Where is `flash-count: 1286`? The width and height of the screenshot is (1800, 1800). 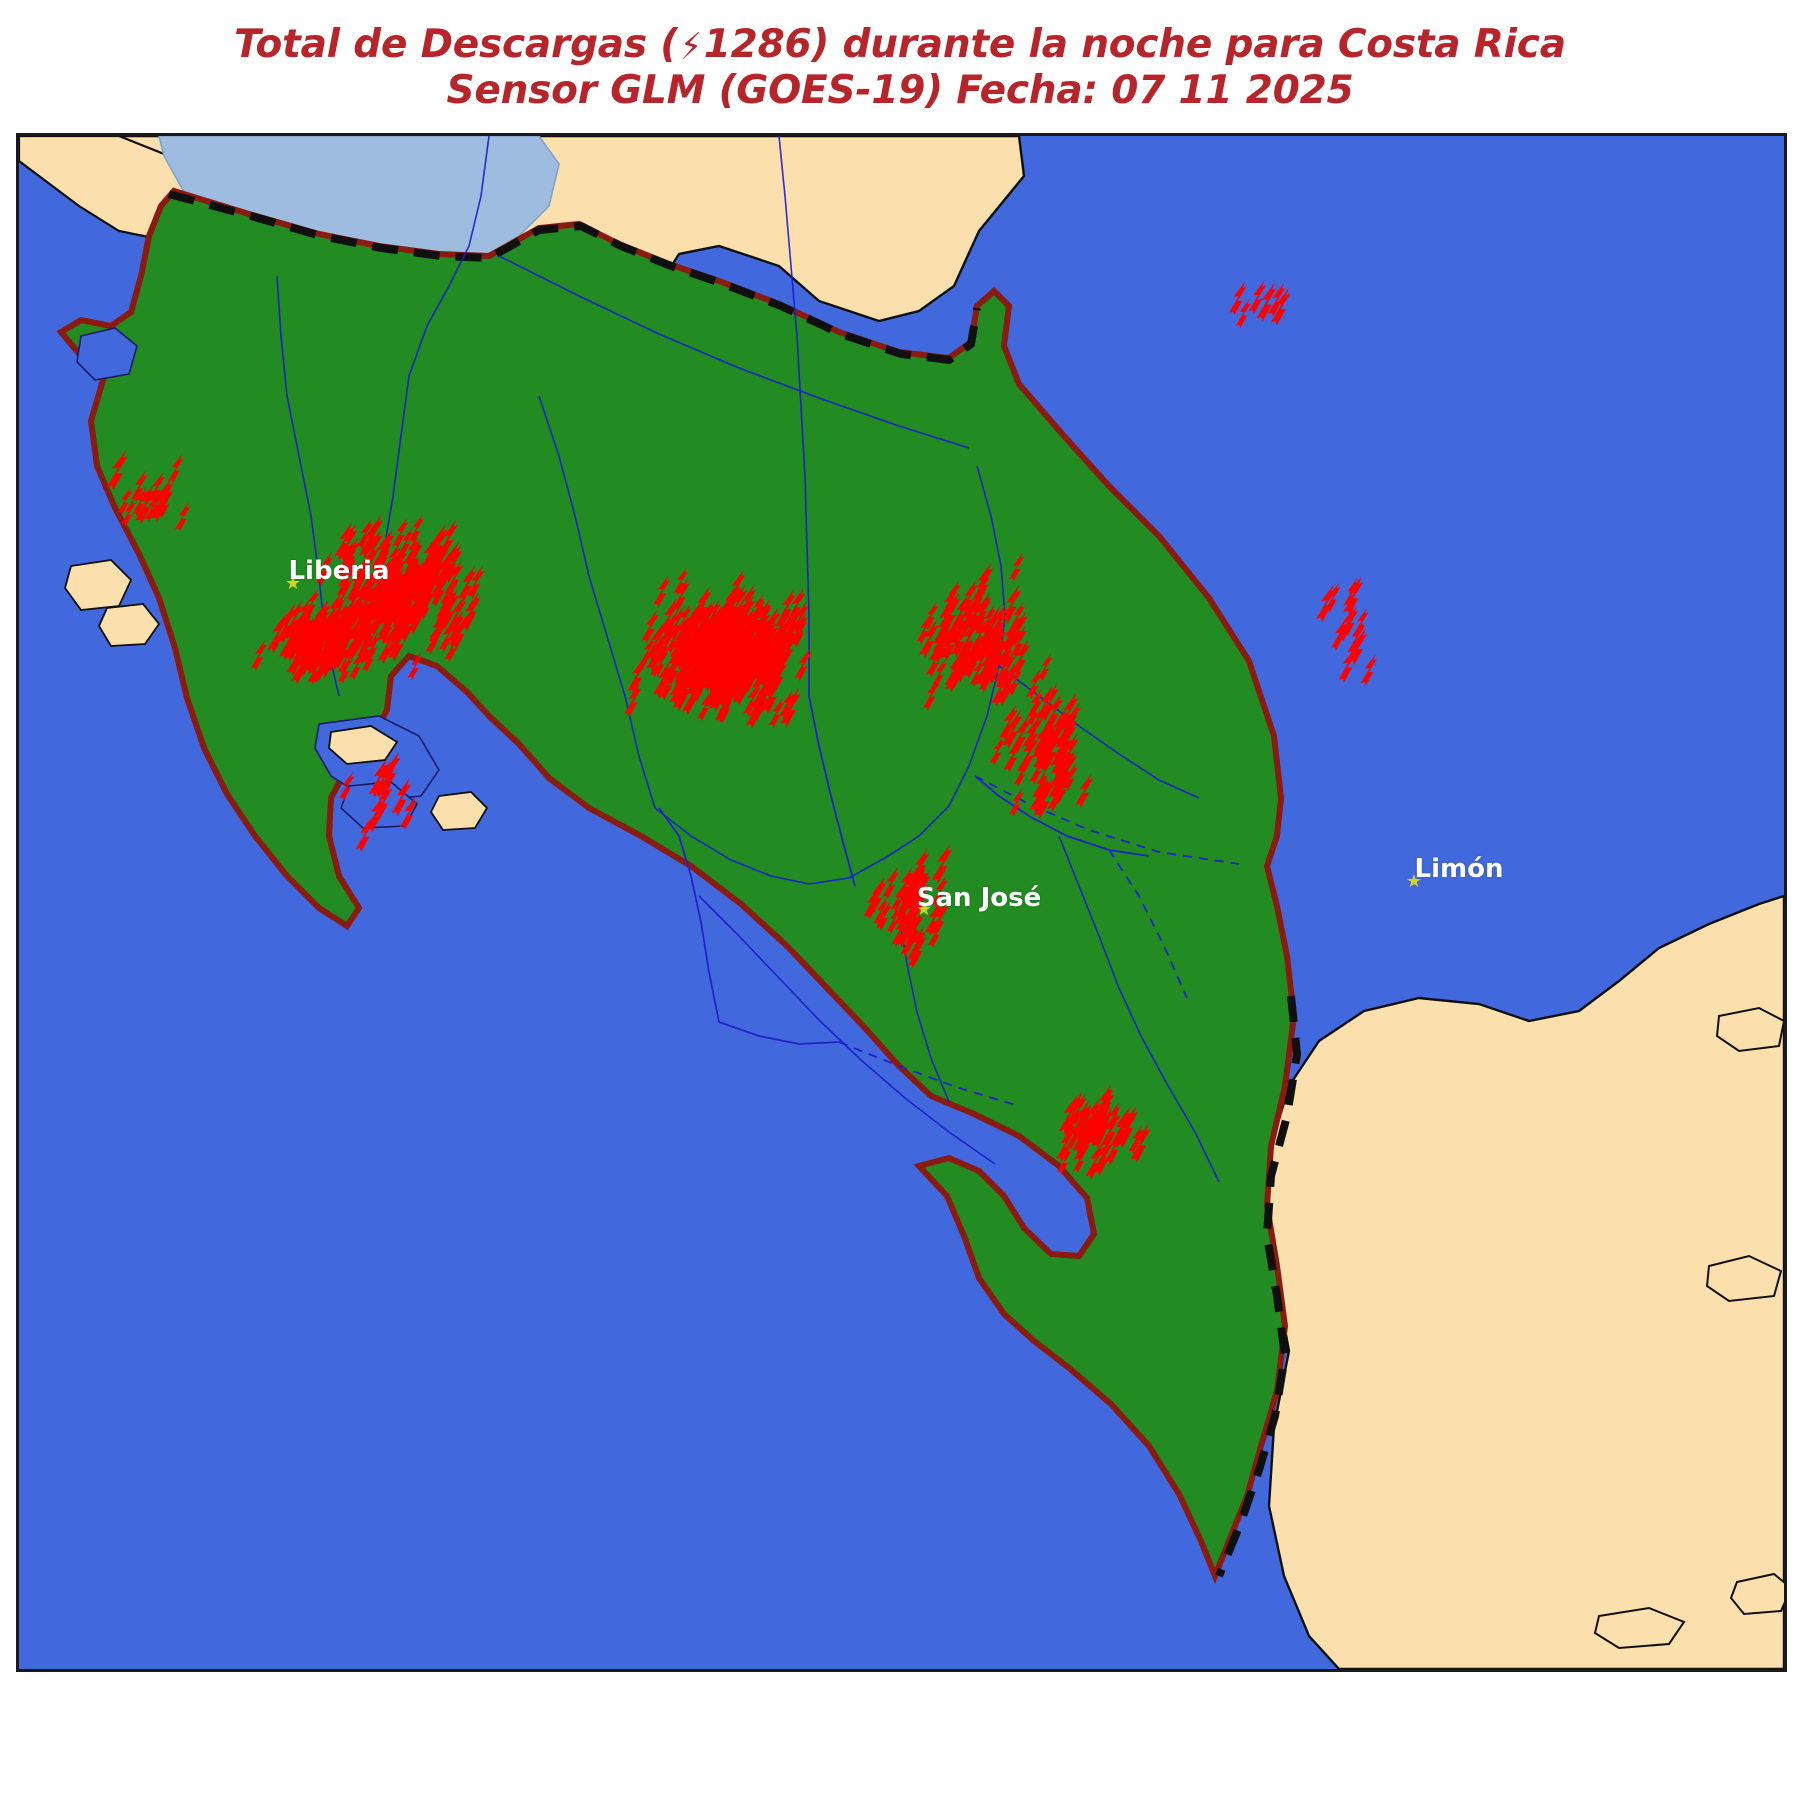
flash-count: 1286 is located at coordinates (757, 44).